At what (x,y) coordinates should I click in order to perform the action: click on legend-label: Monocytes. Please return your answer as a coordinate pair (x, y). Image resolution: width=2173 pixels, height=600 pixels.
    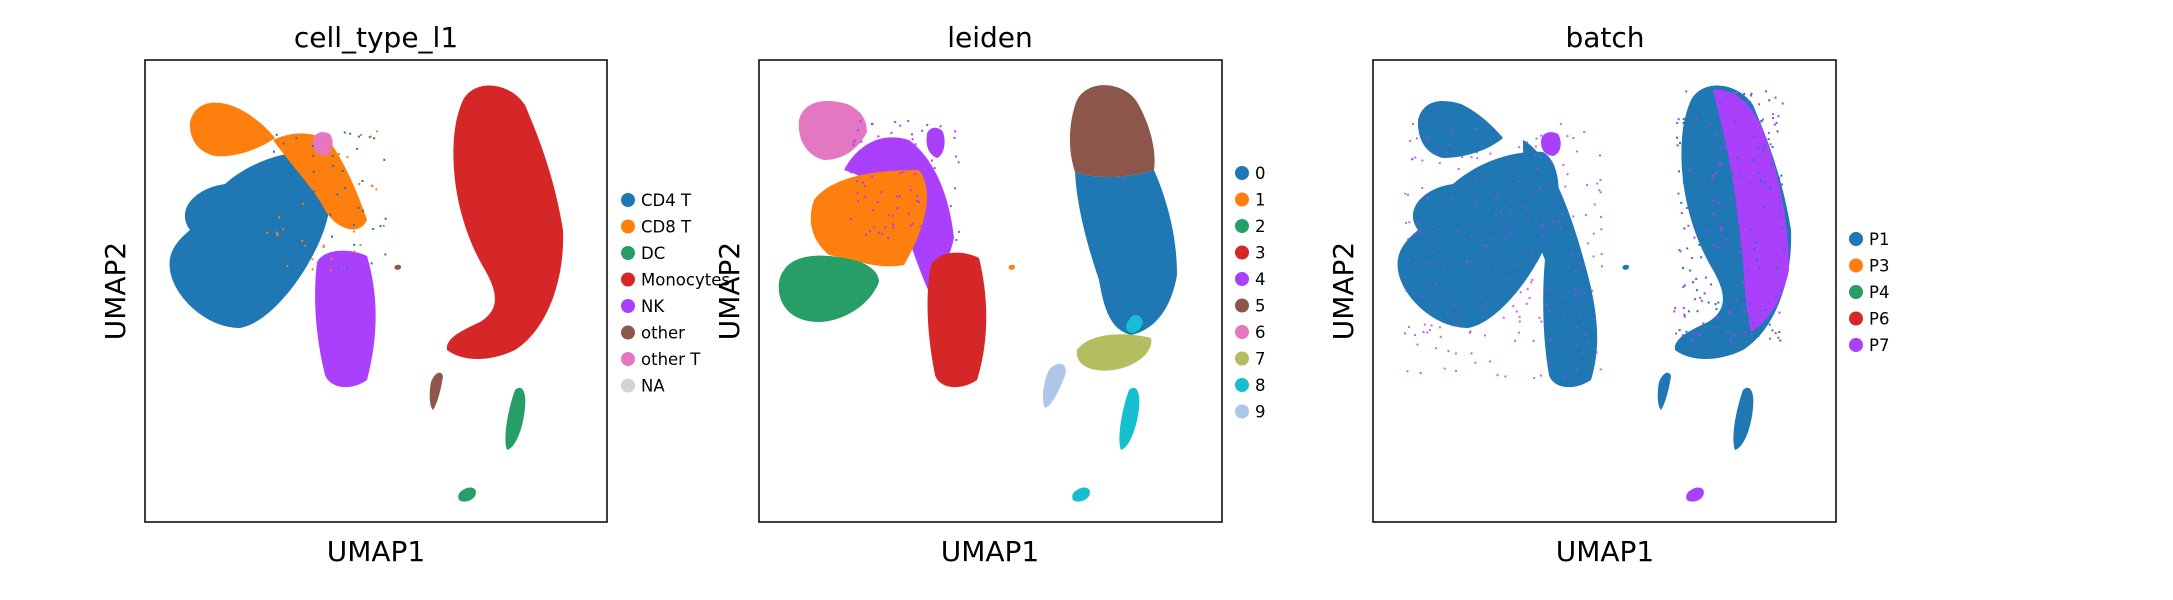
    Looking at the image, I should click on (685, 280).